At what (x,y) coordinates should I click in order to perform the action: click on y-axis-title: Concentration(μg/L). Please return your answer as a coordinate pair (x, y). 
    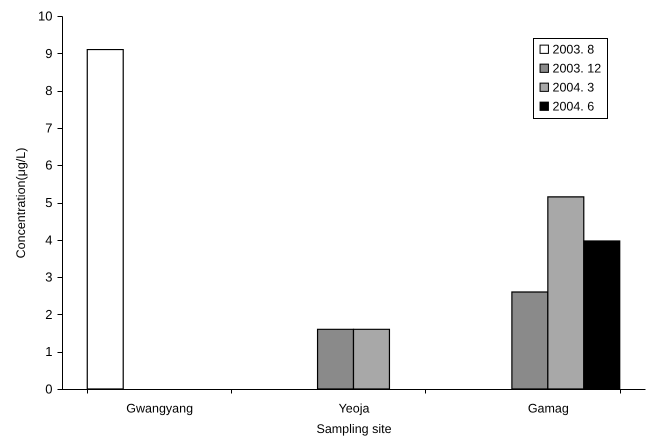
    Looking at the image, I should click on (21, 203).